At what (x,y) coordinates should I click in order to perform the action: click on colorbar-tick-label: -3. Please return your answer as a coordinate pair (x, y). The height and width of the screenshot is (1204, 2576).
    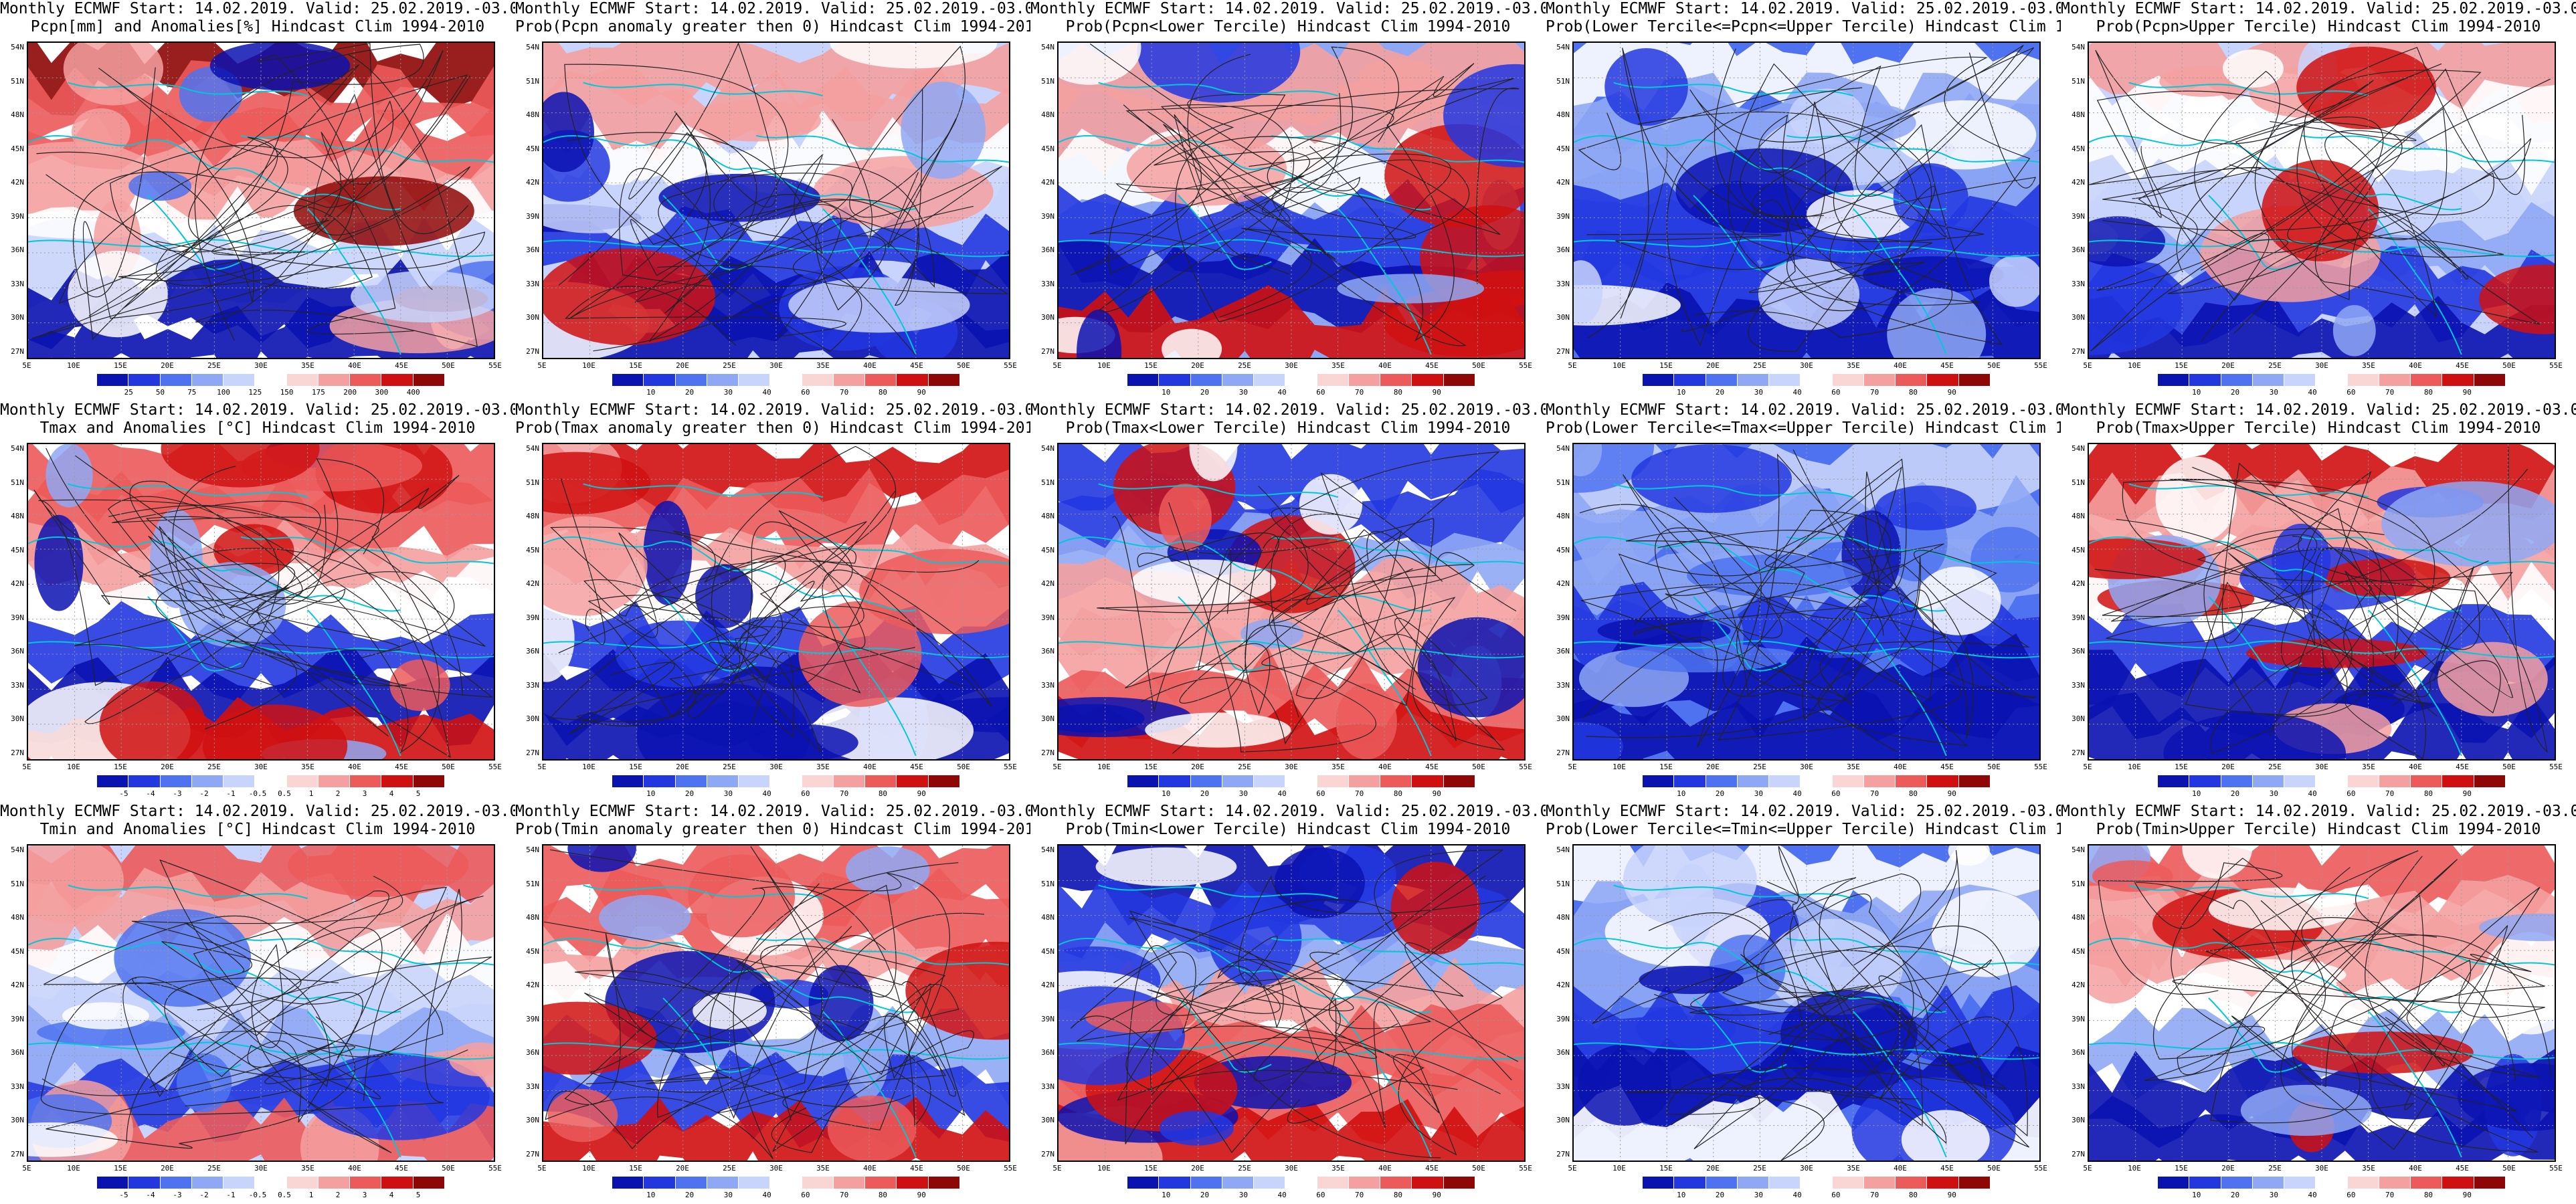
    Looking at the image, I should click on (178, 1195).